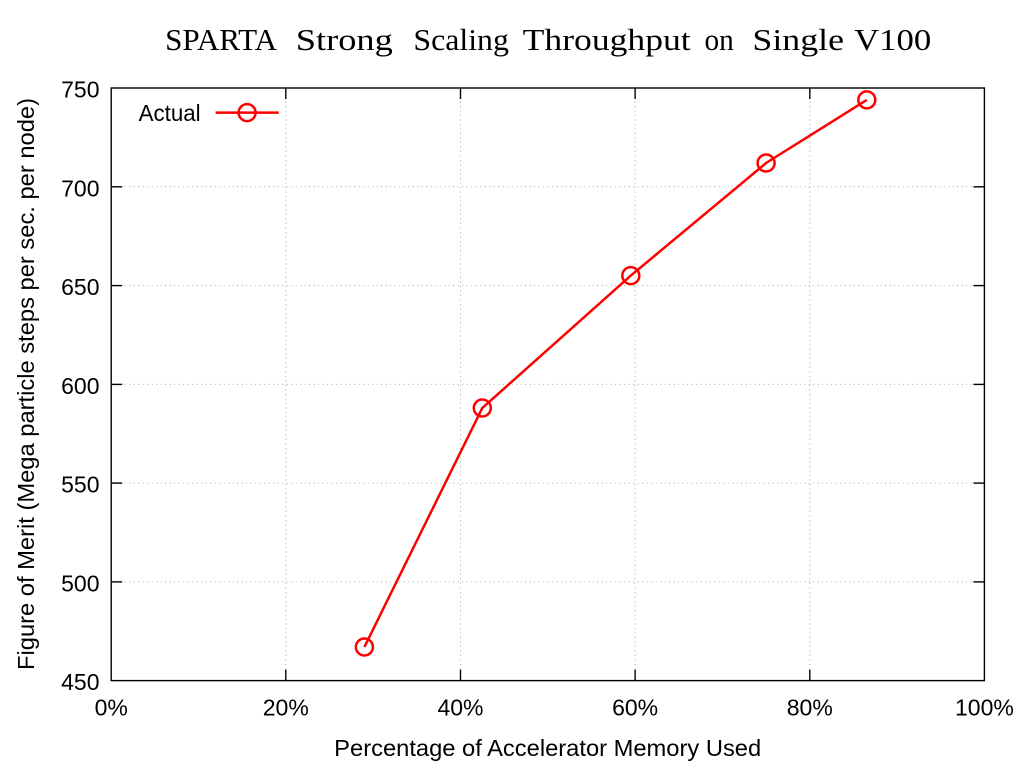 Image resolution: width=1024 pixels, height=768 pixels. Describe the element at coordinates (461, 39) in the screenshot. I see `svg-text: Scaling` at that location.